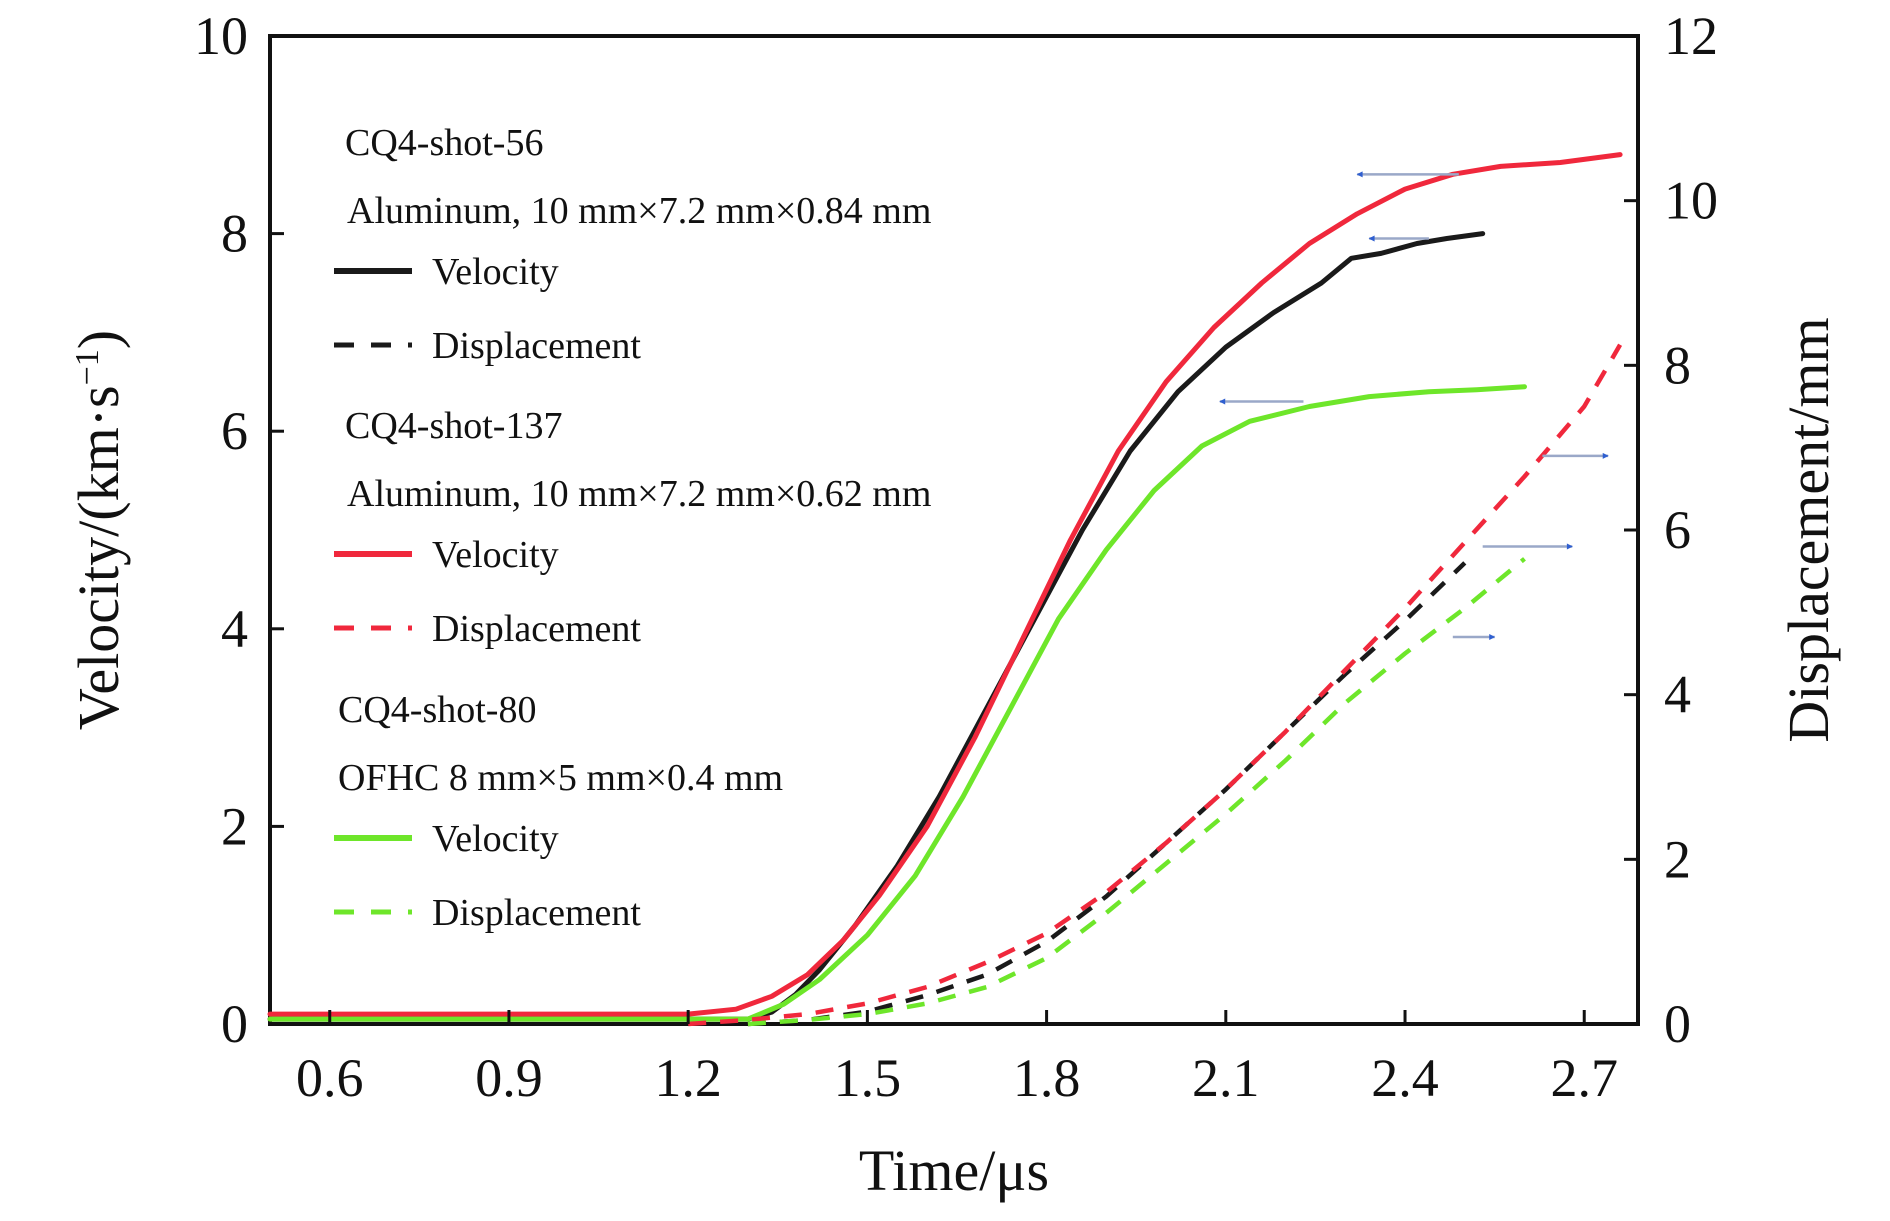 This screenshot has width=1890, height=1221. What do you see at coordinates (1677, 695) in the screenshot?
I see `y-right-tick-label: 4` at bounding box center [1677, 695].